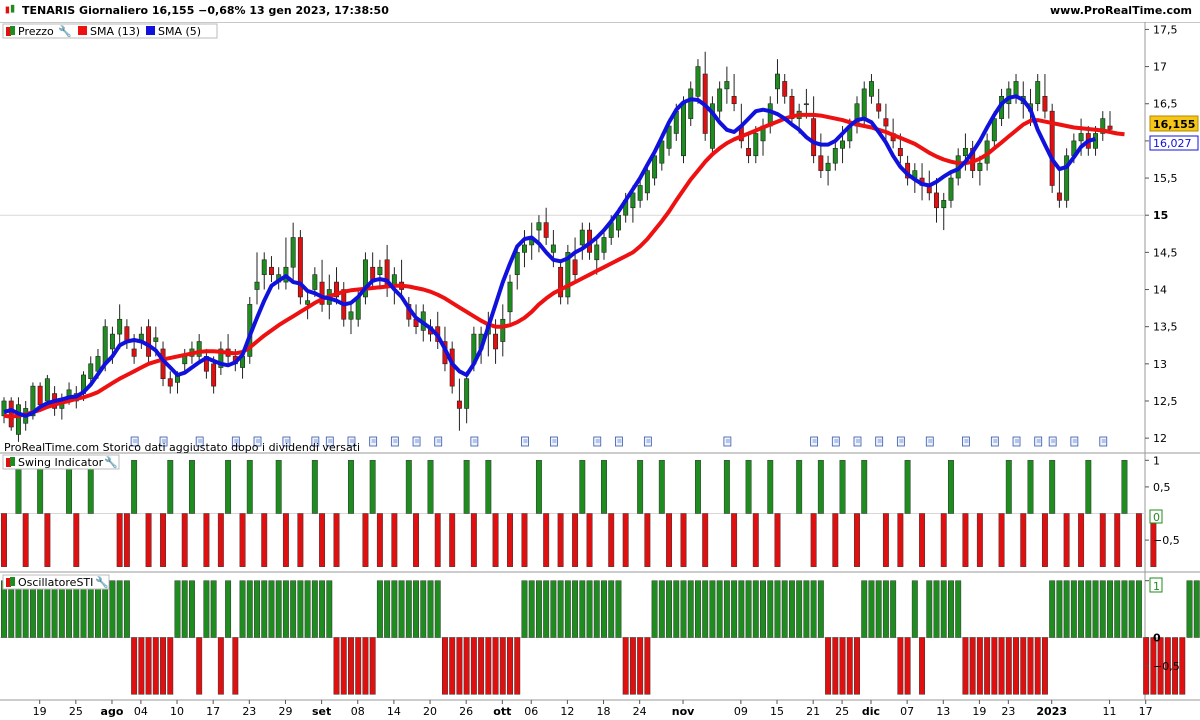 The height and width of the screenshot is (720, 1200). I want to click on site-link: www.ProRealTime.com, so click(1120, 10).